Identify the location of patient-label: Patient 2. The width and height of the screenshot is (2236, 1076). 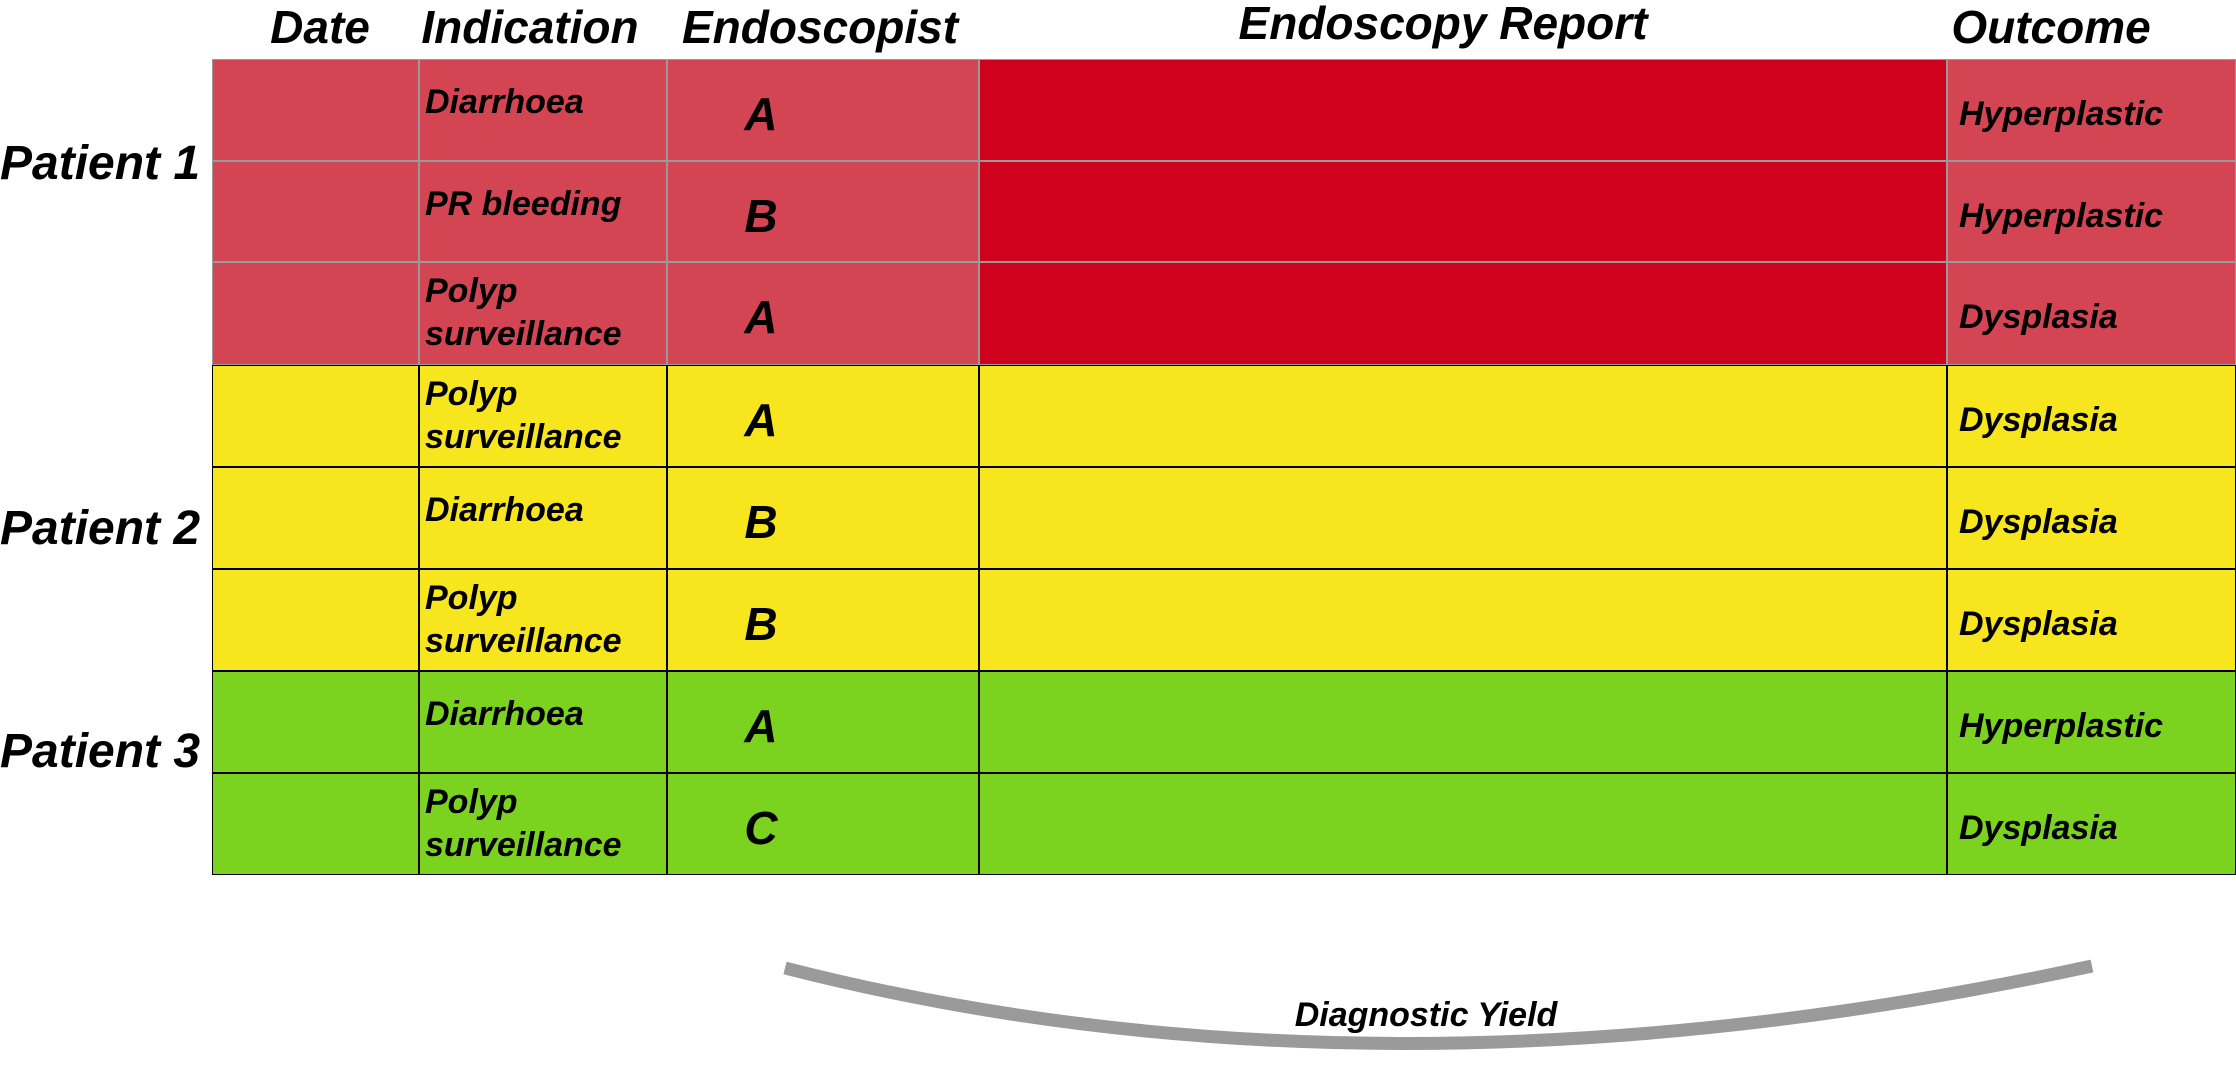
(100, 528).